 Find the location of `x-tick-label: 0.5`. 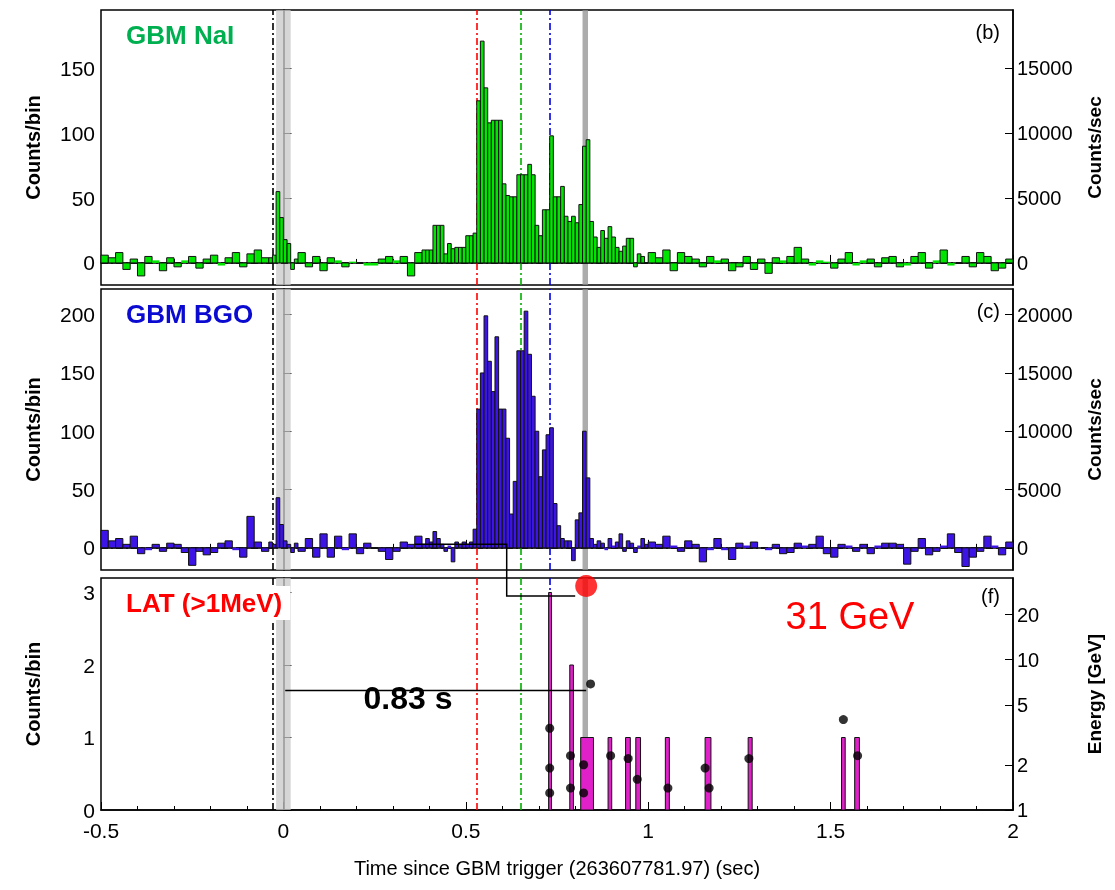

x-tick-label: 0.5 is located at coordinates (466, 830).